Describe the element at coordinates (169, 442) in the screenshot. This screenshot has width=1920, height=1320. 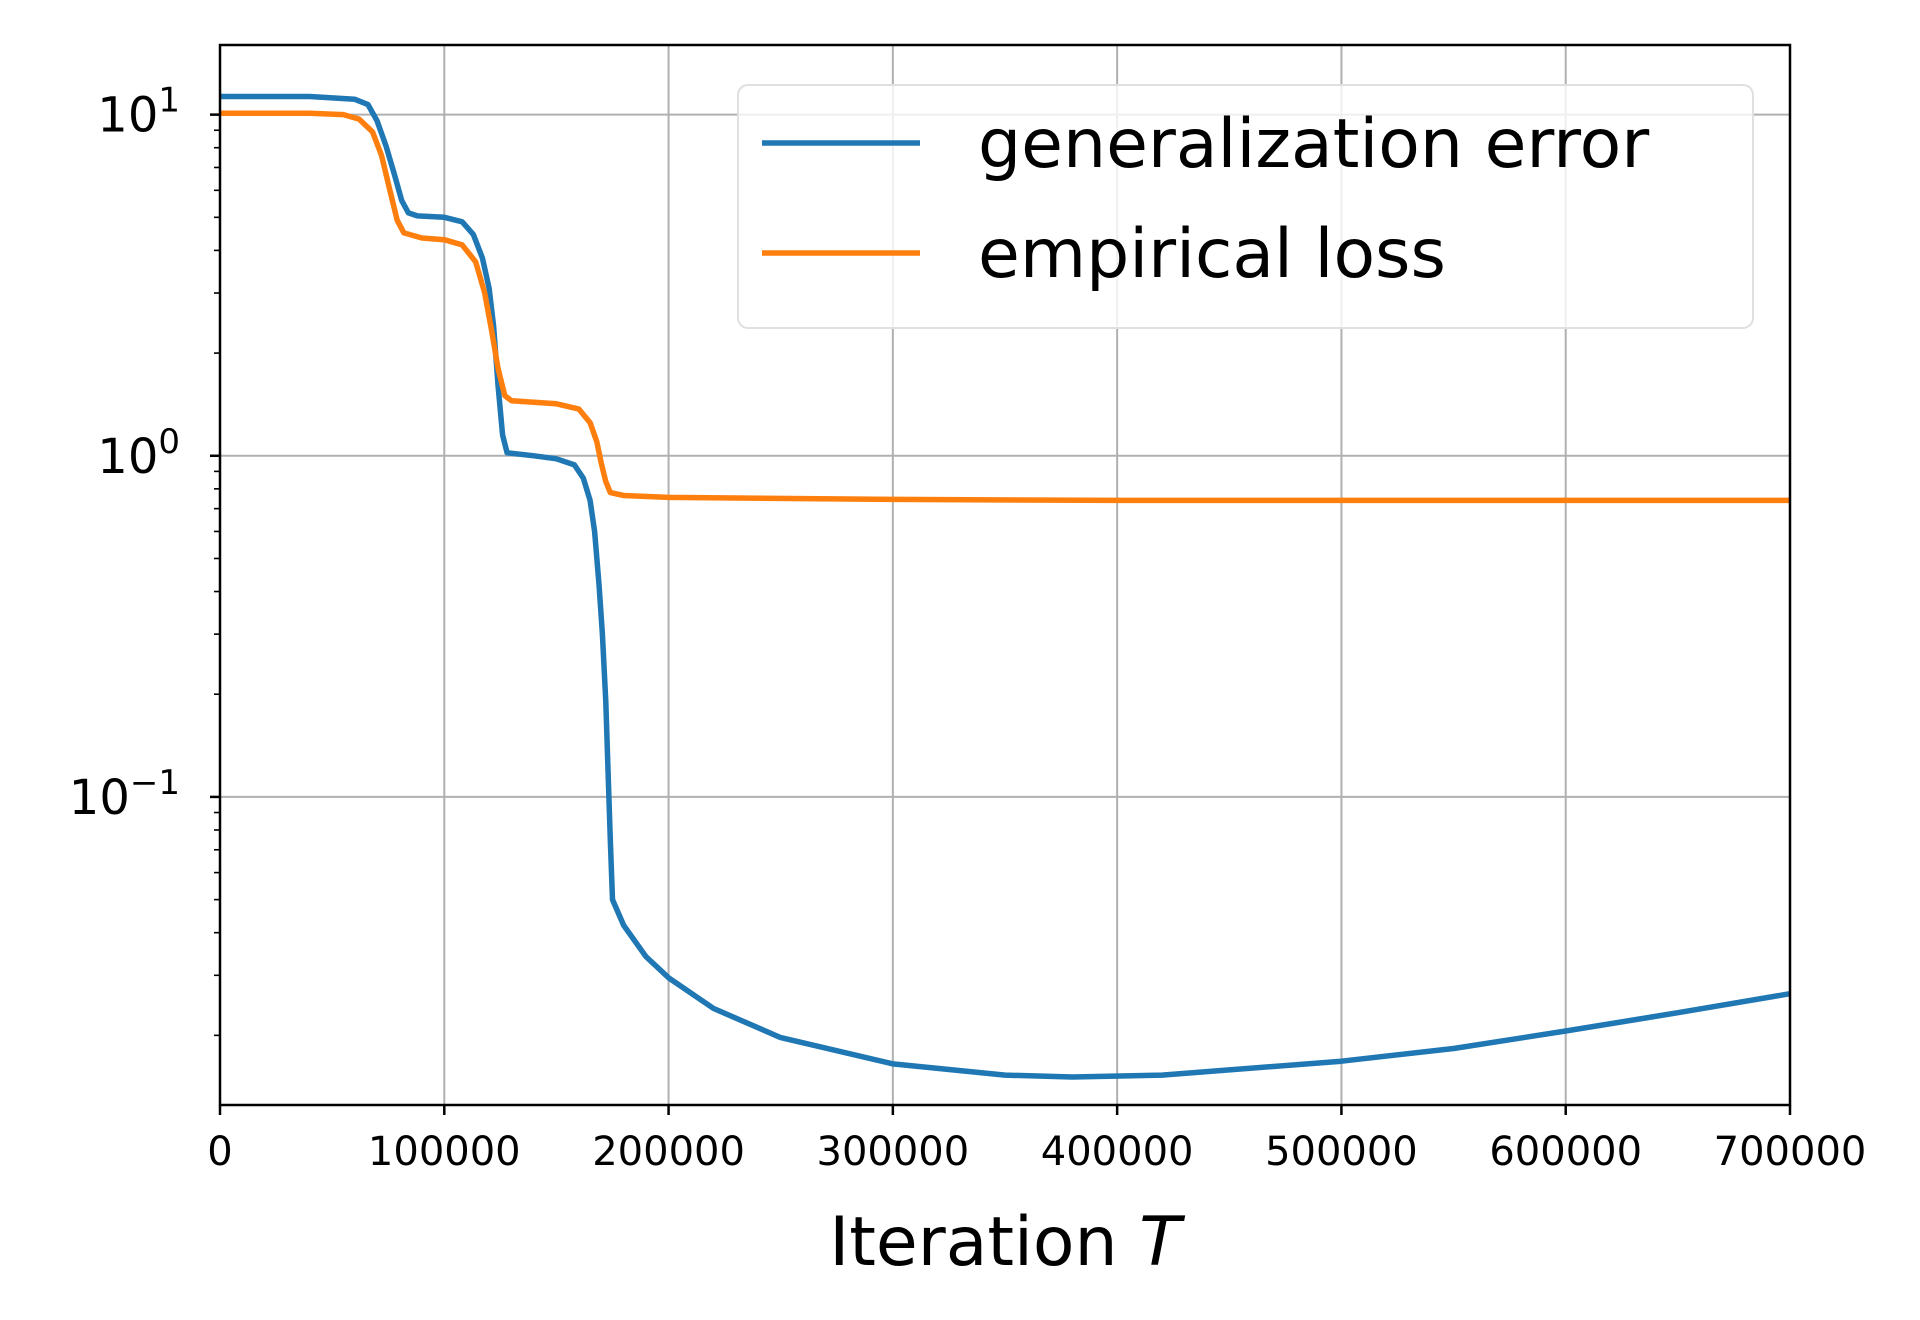
I see `y-tick-label-exponent: 0` at that location.